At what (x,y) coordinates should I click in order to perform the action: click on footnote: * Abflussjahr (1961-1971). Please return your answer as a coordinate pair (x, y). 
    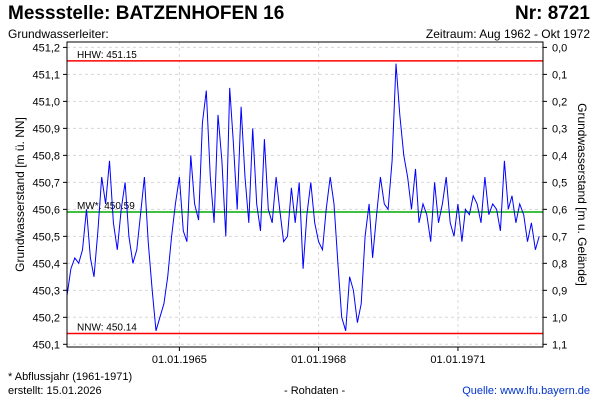
    Looking at the image, I should click on (70, 377).